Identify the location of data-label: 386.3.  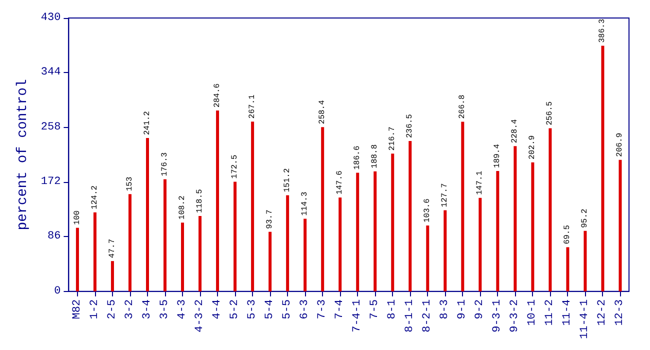
(603, 30).